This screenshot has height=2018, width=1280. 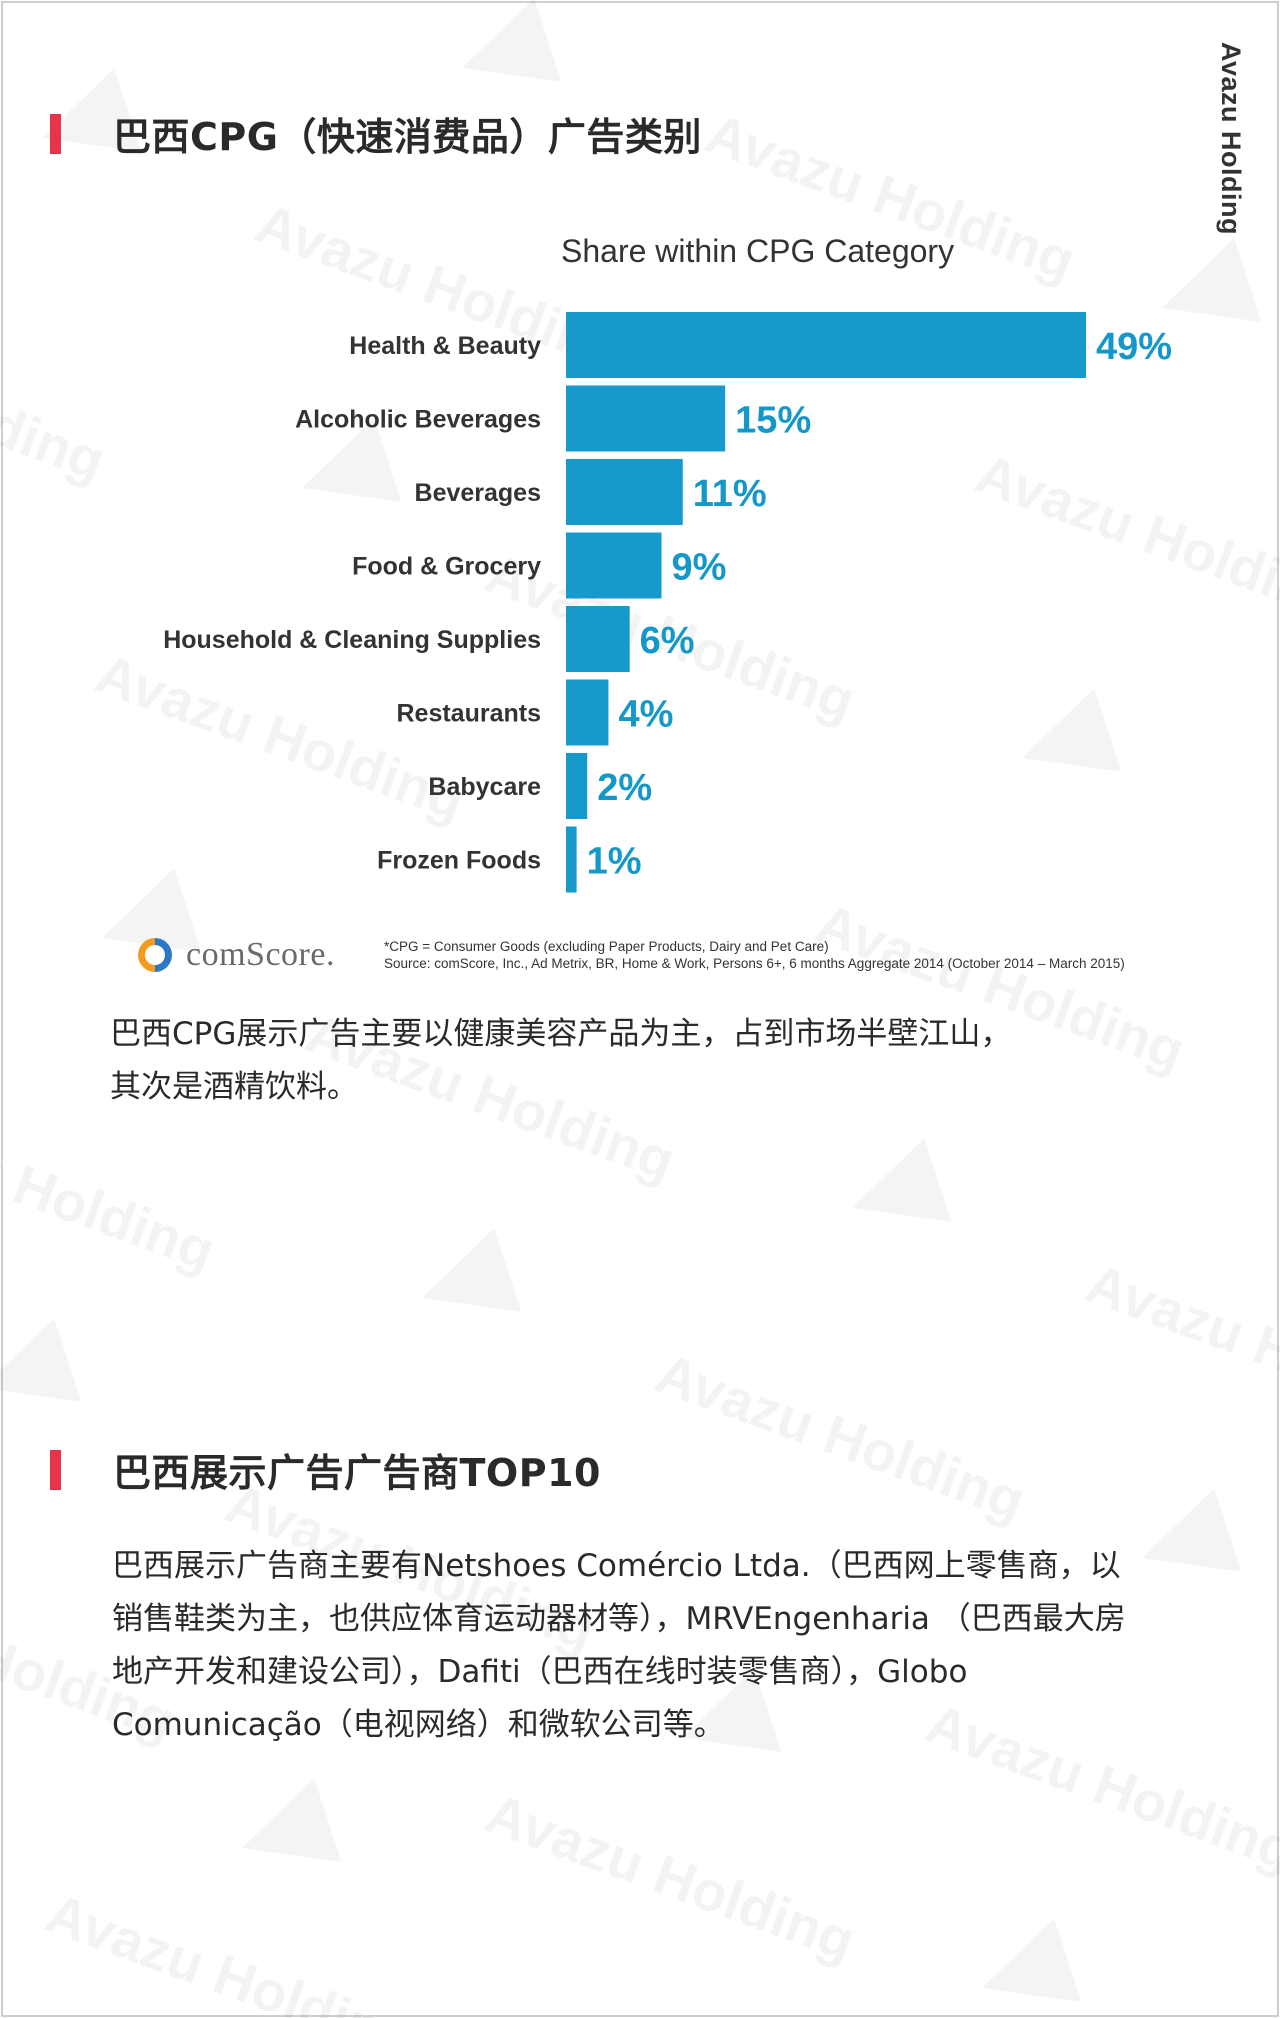 What do you see at coordinates (1134, 347) in the screenshot?
I see `data-label-0: 49%` at bounding box center [1134, 347].